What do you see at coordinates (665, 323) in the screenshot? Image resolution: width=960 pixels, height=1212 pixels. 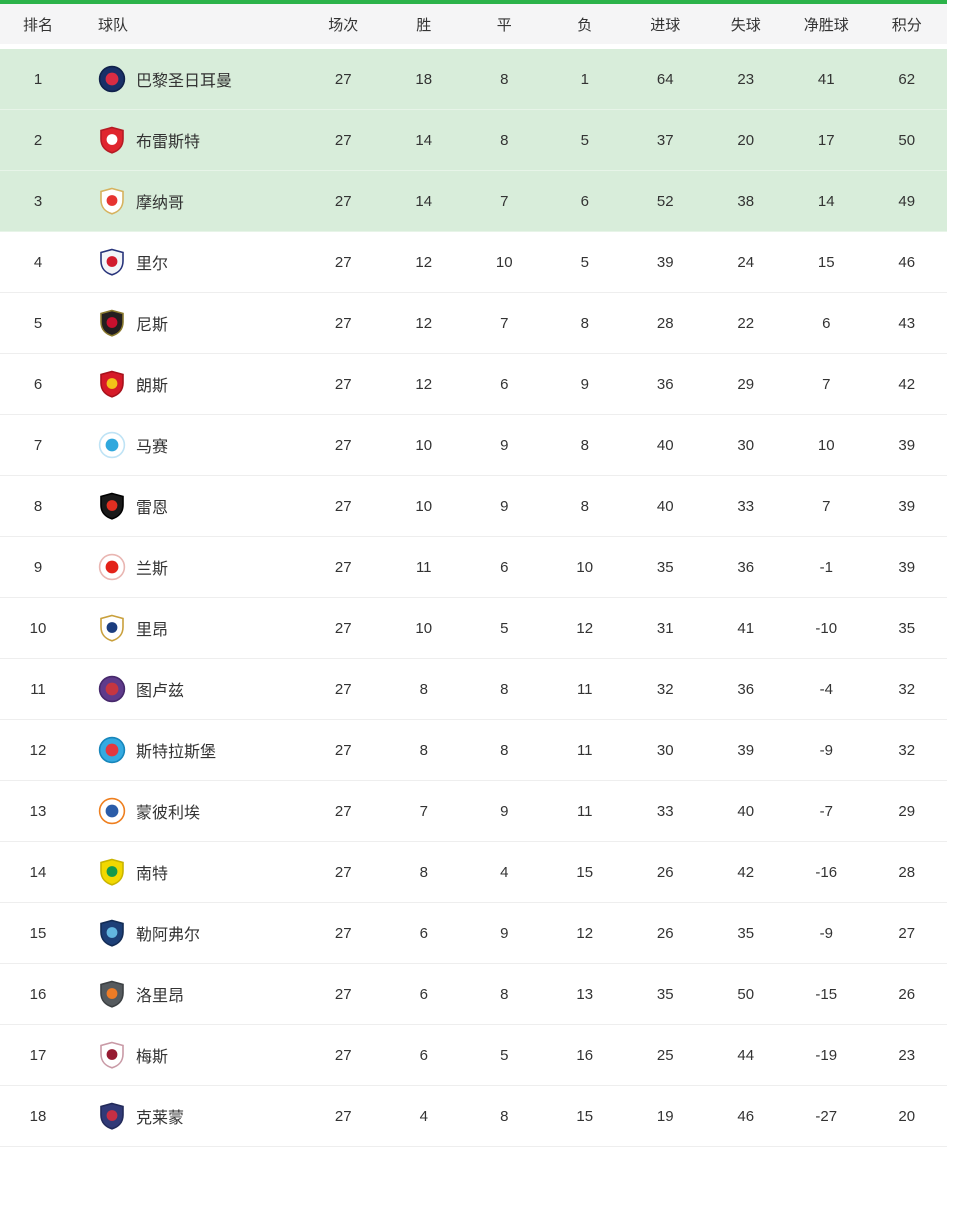 I see `stat-cell: 28` at bounding box center [665, 323].